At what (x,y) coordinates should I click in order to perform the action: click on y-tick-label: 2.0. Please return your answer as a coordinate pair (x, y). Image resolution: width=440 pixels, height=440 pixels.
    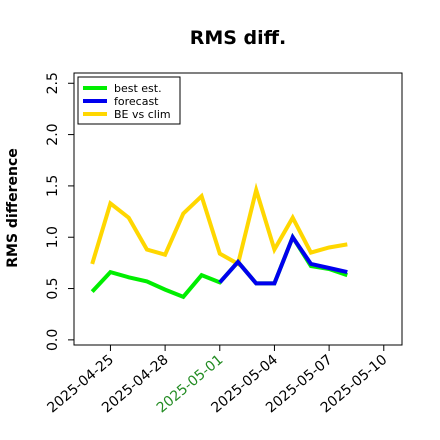
    Looking at the image, I should click on (53, 134).